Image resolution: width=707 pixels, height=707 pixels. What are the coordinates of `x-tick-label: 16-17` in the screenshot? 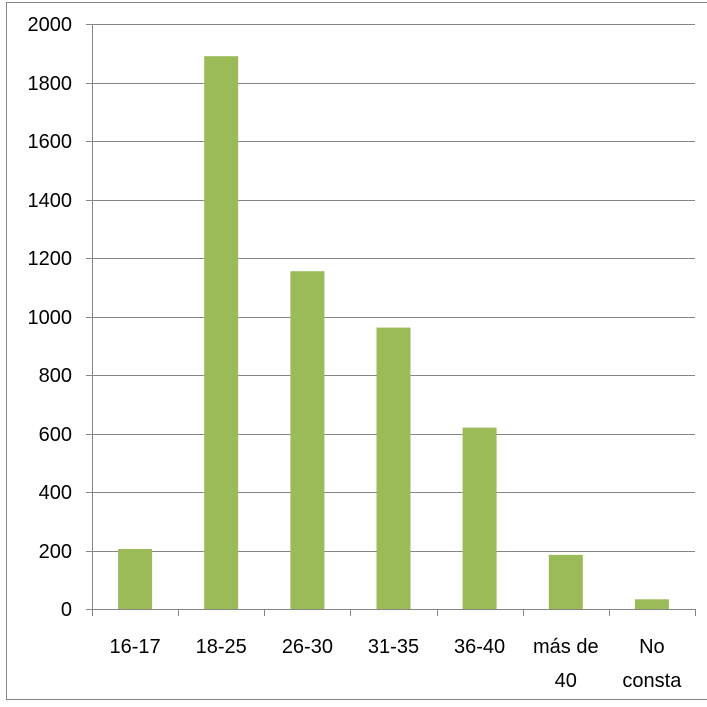 It's located at (135, 647).